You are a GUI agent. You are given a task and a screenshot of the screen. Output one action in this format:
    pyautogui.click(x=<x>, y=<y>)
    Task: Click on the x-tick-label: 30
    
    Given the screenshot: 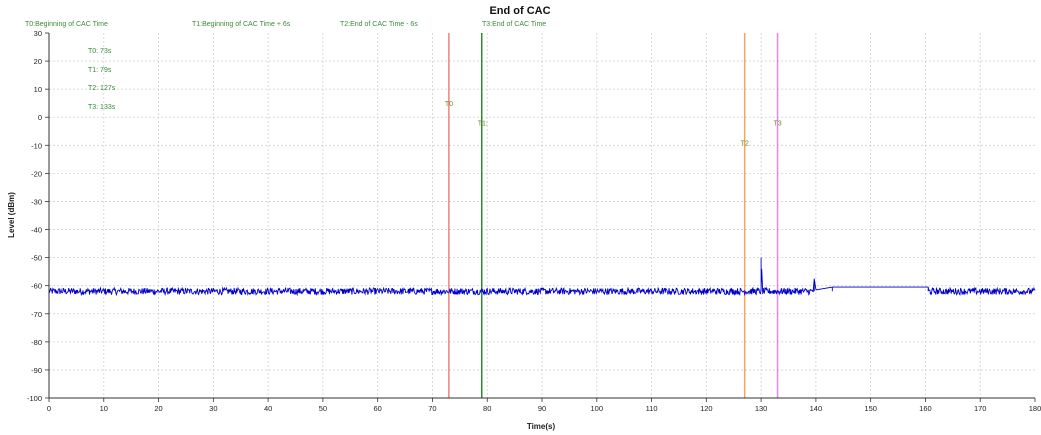 What is the action you would take?
    pyautogui.click(x=213, y=408)
    